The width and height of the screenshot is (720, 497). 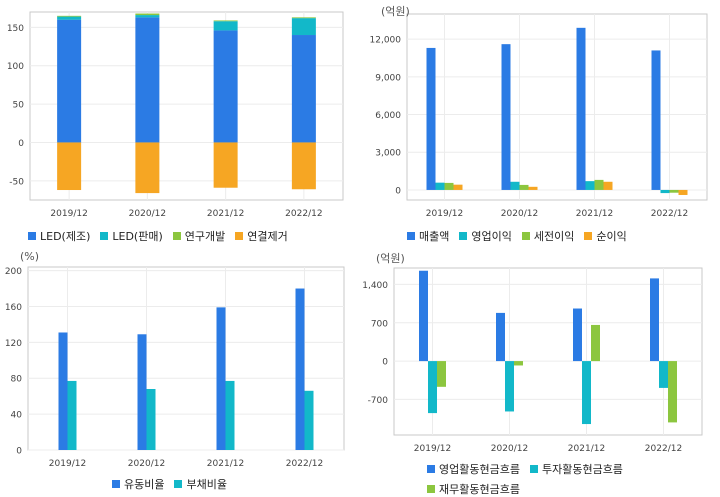 I want to click on legend-item: 연구개발, so click(x=199, y=236).